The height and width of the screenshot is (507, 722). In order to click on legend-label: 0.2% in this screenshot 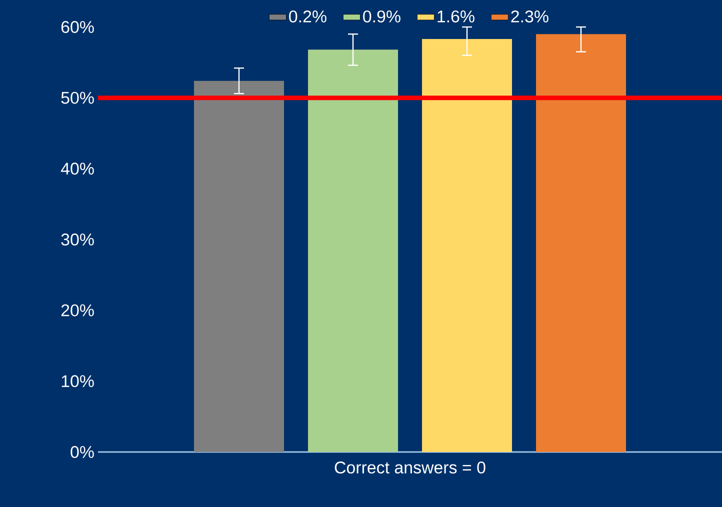, I will do `click(307, 16)`.